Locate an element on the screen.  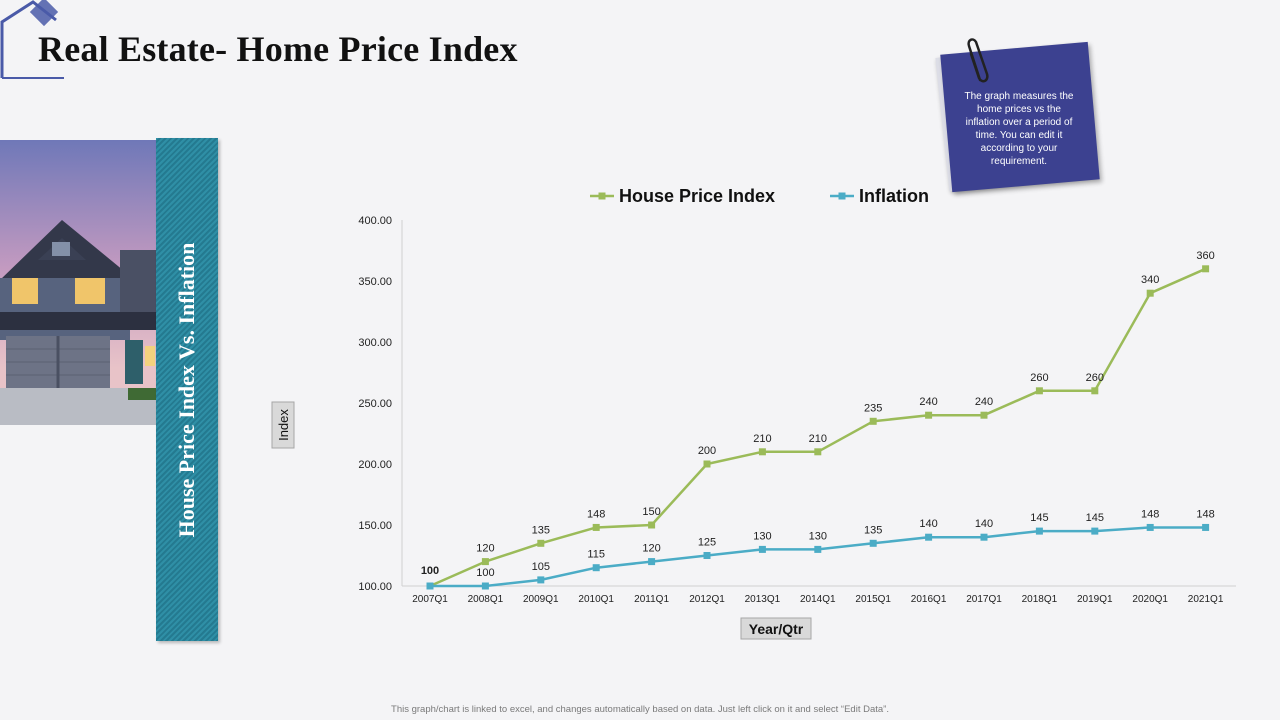
house-price-index-data-label: 150 is located at coordinates (651, 512).